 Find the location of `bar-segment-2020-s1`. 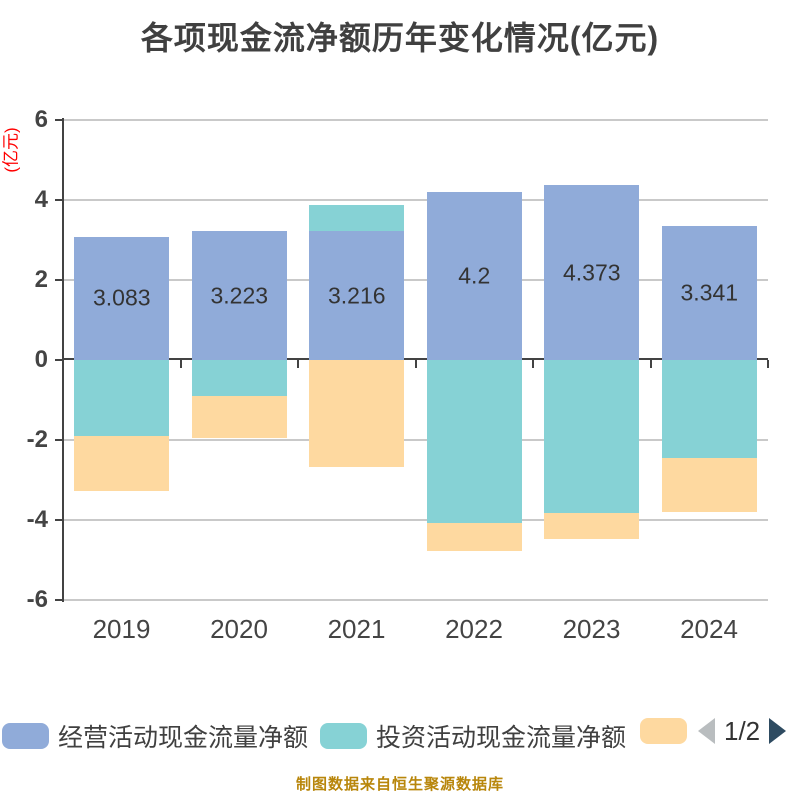

bar-segment-2020-s1 is located at coordinates (239, 378).